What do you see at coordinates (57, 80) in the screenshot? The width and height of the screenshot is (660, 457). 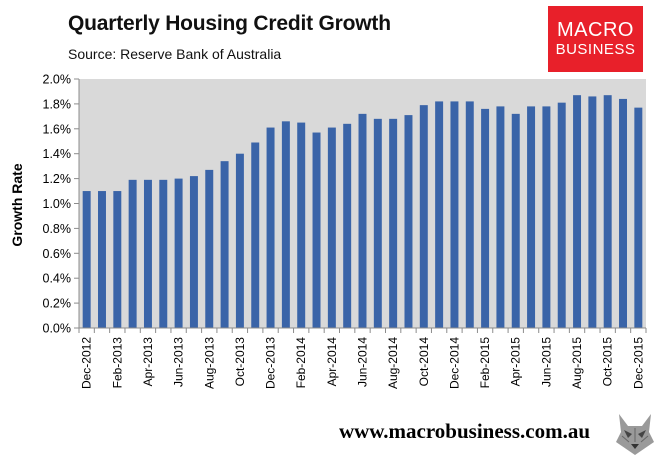 I see `y-tick-label: 2.0%` at bounding box center [57, 80].